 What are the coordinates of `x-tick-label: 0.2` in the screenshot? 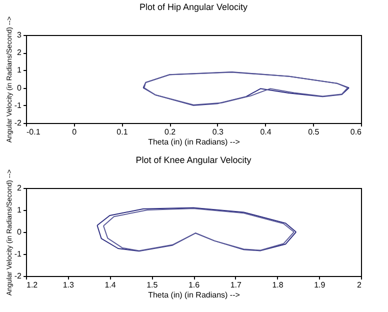 It's located at (170, 132).